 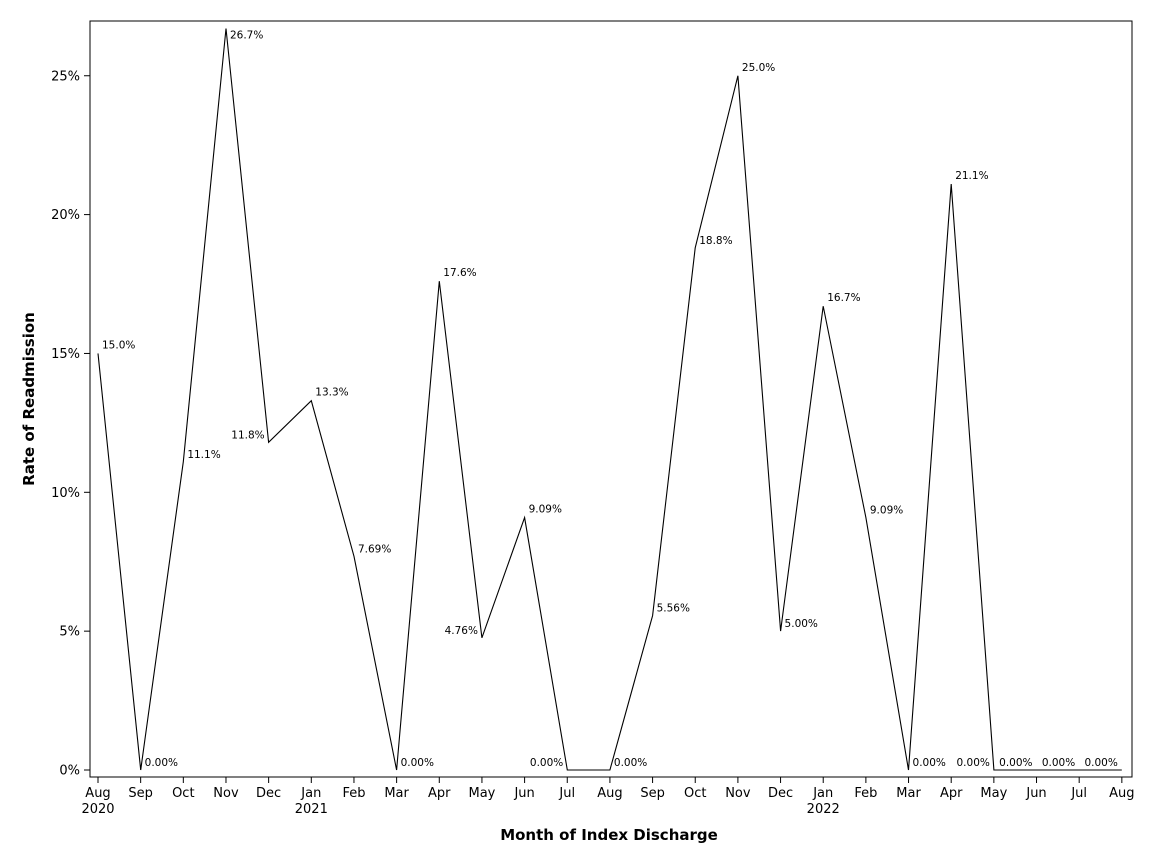 What do you see at coordinates (118, 345) in the screenshot?
I see `data-label: 15.0%` at bounding box center [118, 345].